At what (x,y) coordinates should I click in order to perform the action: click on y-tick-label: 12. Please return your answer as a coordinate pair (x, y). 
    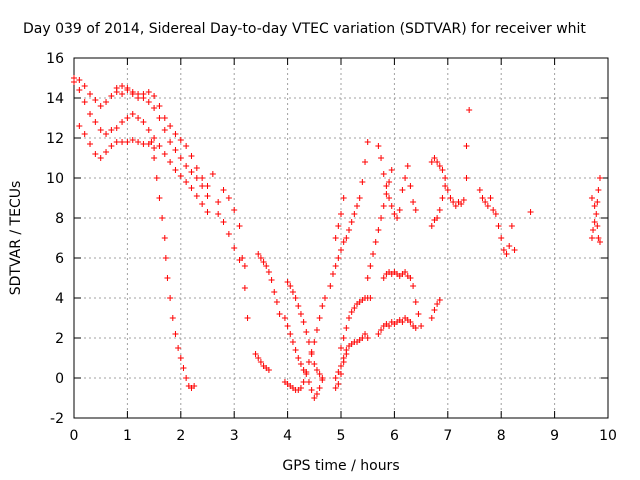
    Looking at the image, I should click on (55, 139).